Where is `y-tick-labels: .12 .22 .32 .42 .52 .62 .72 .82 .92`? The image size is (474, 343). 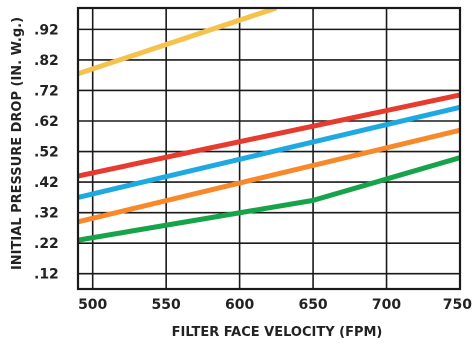
y-tick-labels: .12 .22 .32 .42 .52 .62 .72 .82 .92 is located at coordinates (46, 152).